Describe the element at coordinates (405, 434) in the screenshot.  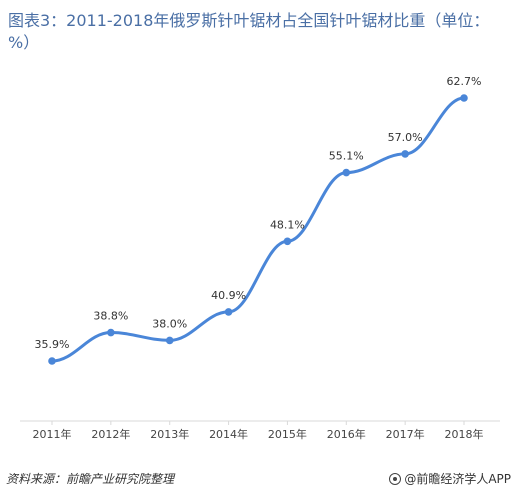
I see `x-tick-label: 2017年` at that location.